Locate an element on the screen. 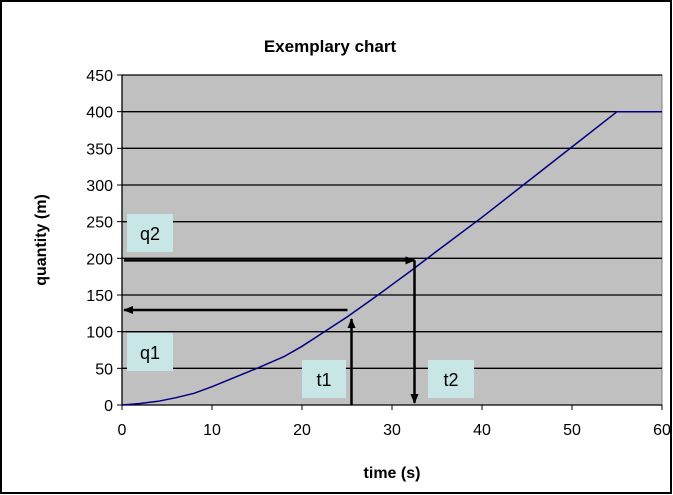  annotation-t2: t2 is located at coordinates (450, 380).